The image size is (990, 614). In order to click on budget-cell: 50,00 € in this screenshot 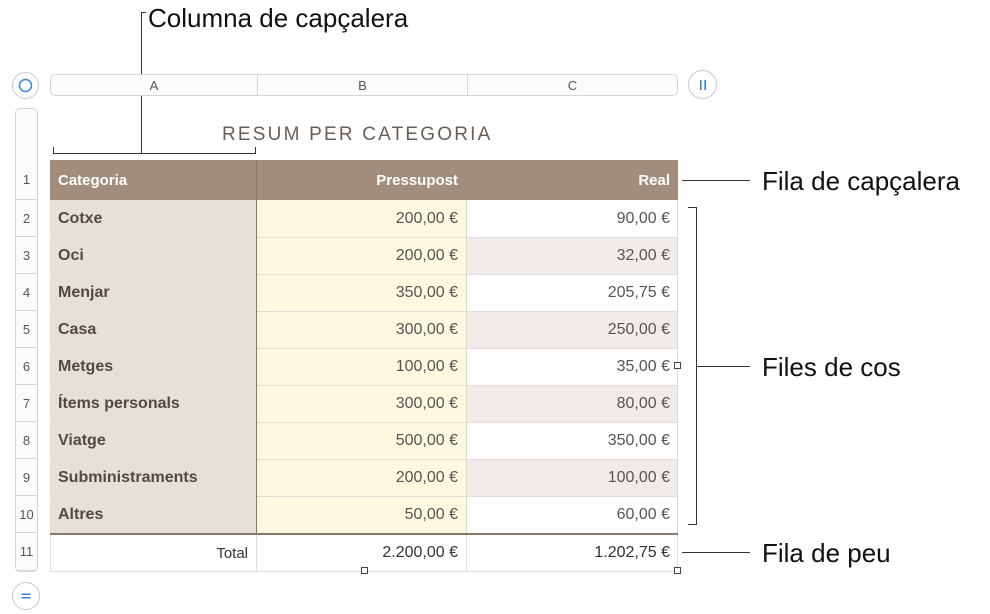, I will do `click(361, 514)`.